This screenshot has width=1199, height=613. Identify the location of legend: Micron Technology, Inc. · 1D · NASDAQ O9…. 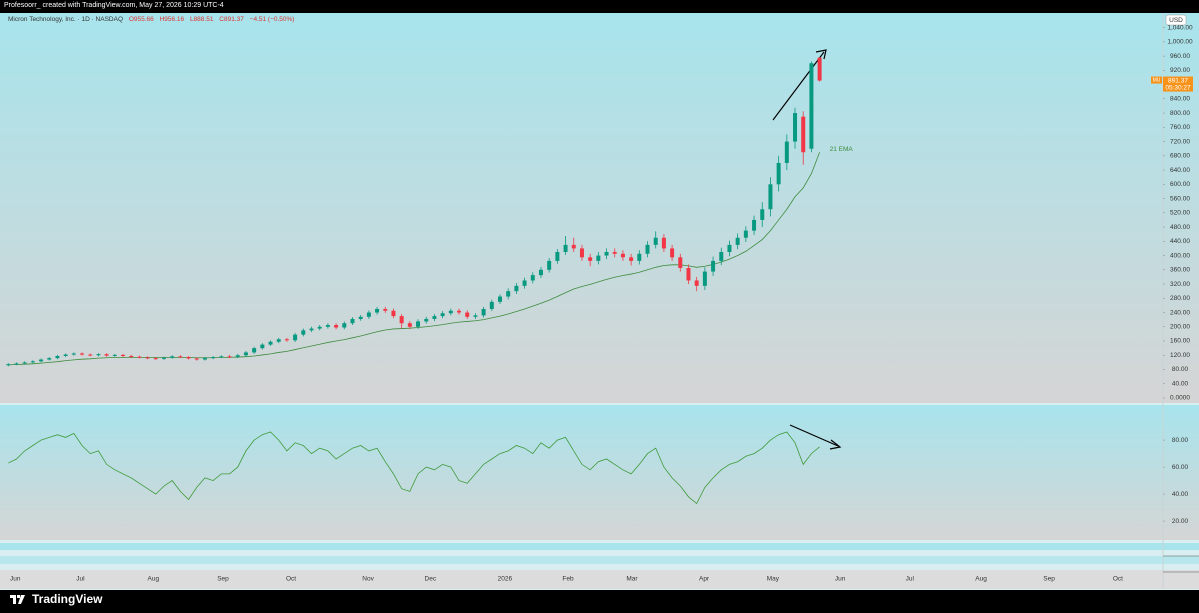
(153, 19).